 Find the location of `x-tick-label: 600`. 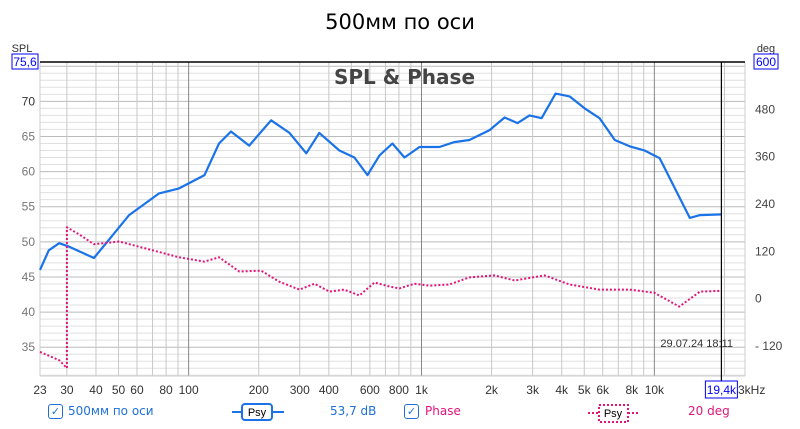

x-tick-label: 600 is located at coordinates (370, 390).